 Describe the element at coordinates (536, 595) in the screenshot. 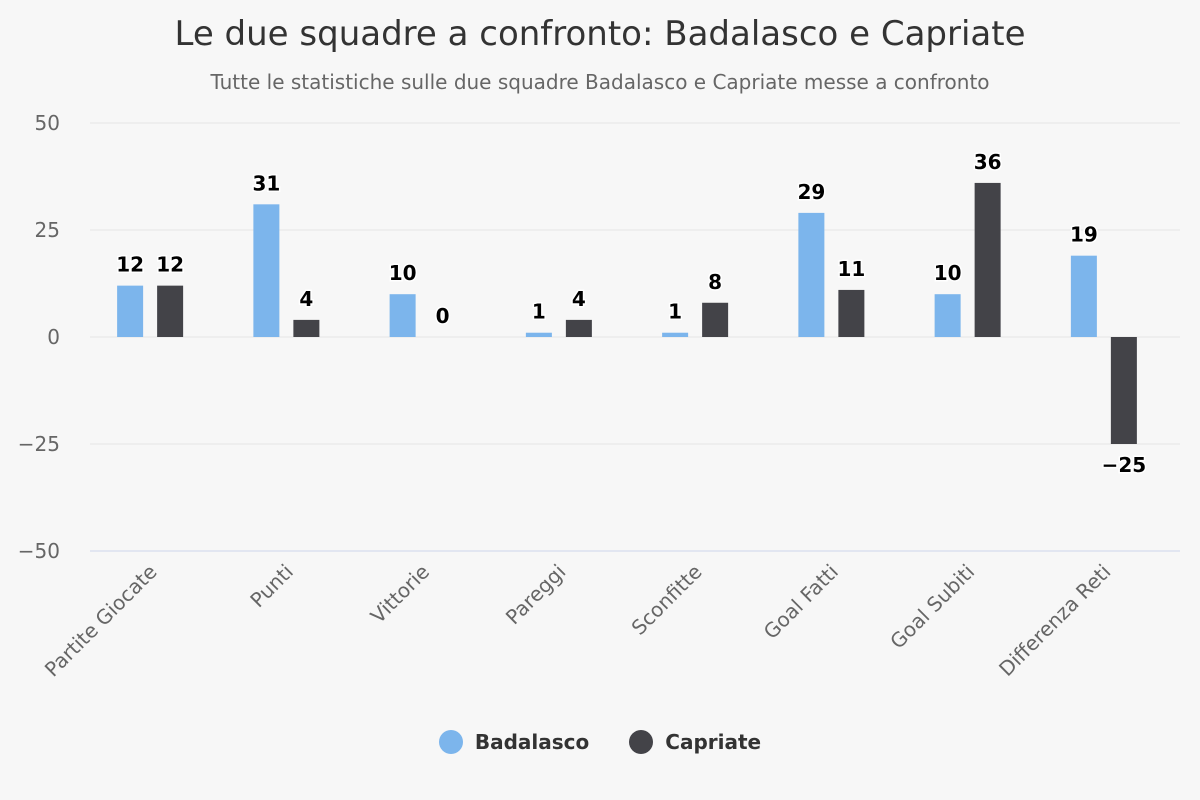

I see `x-tick-label: Pareggi` at that location.